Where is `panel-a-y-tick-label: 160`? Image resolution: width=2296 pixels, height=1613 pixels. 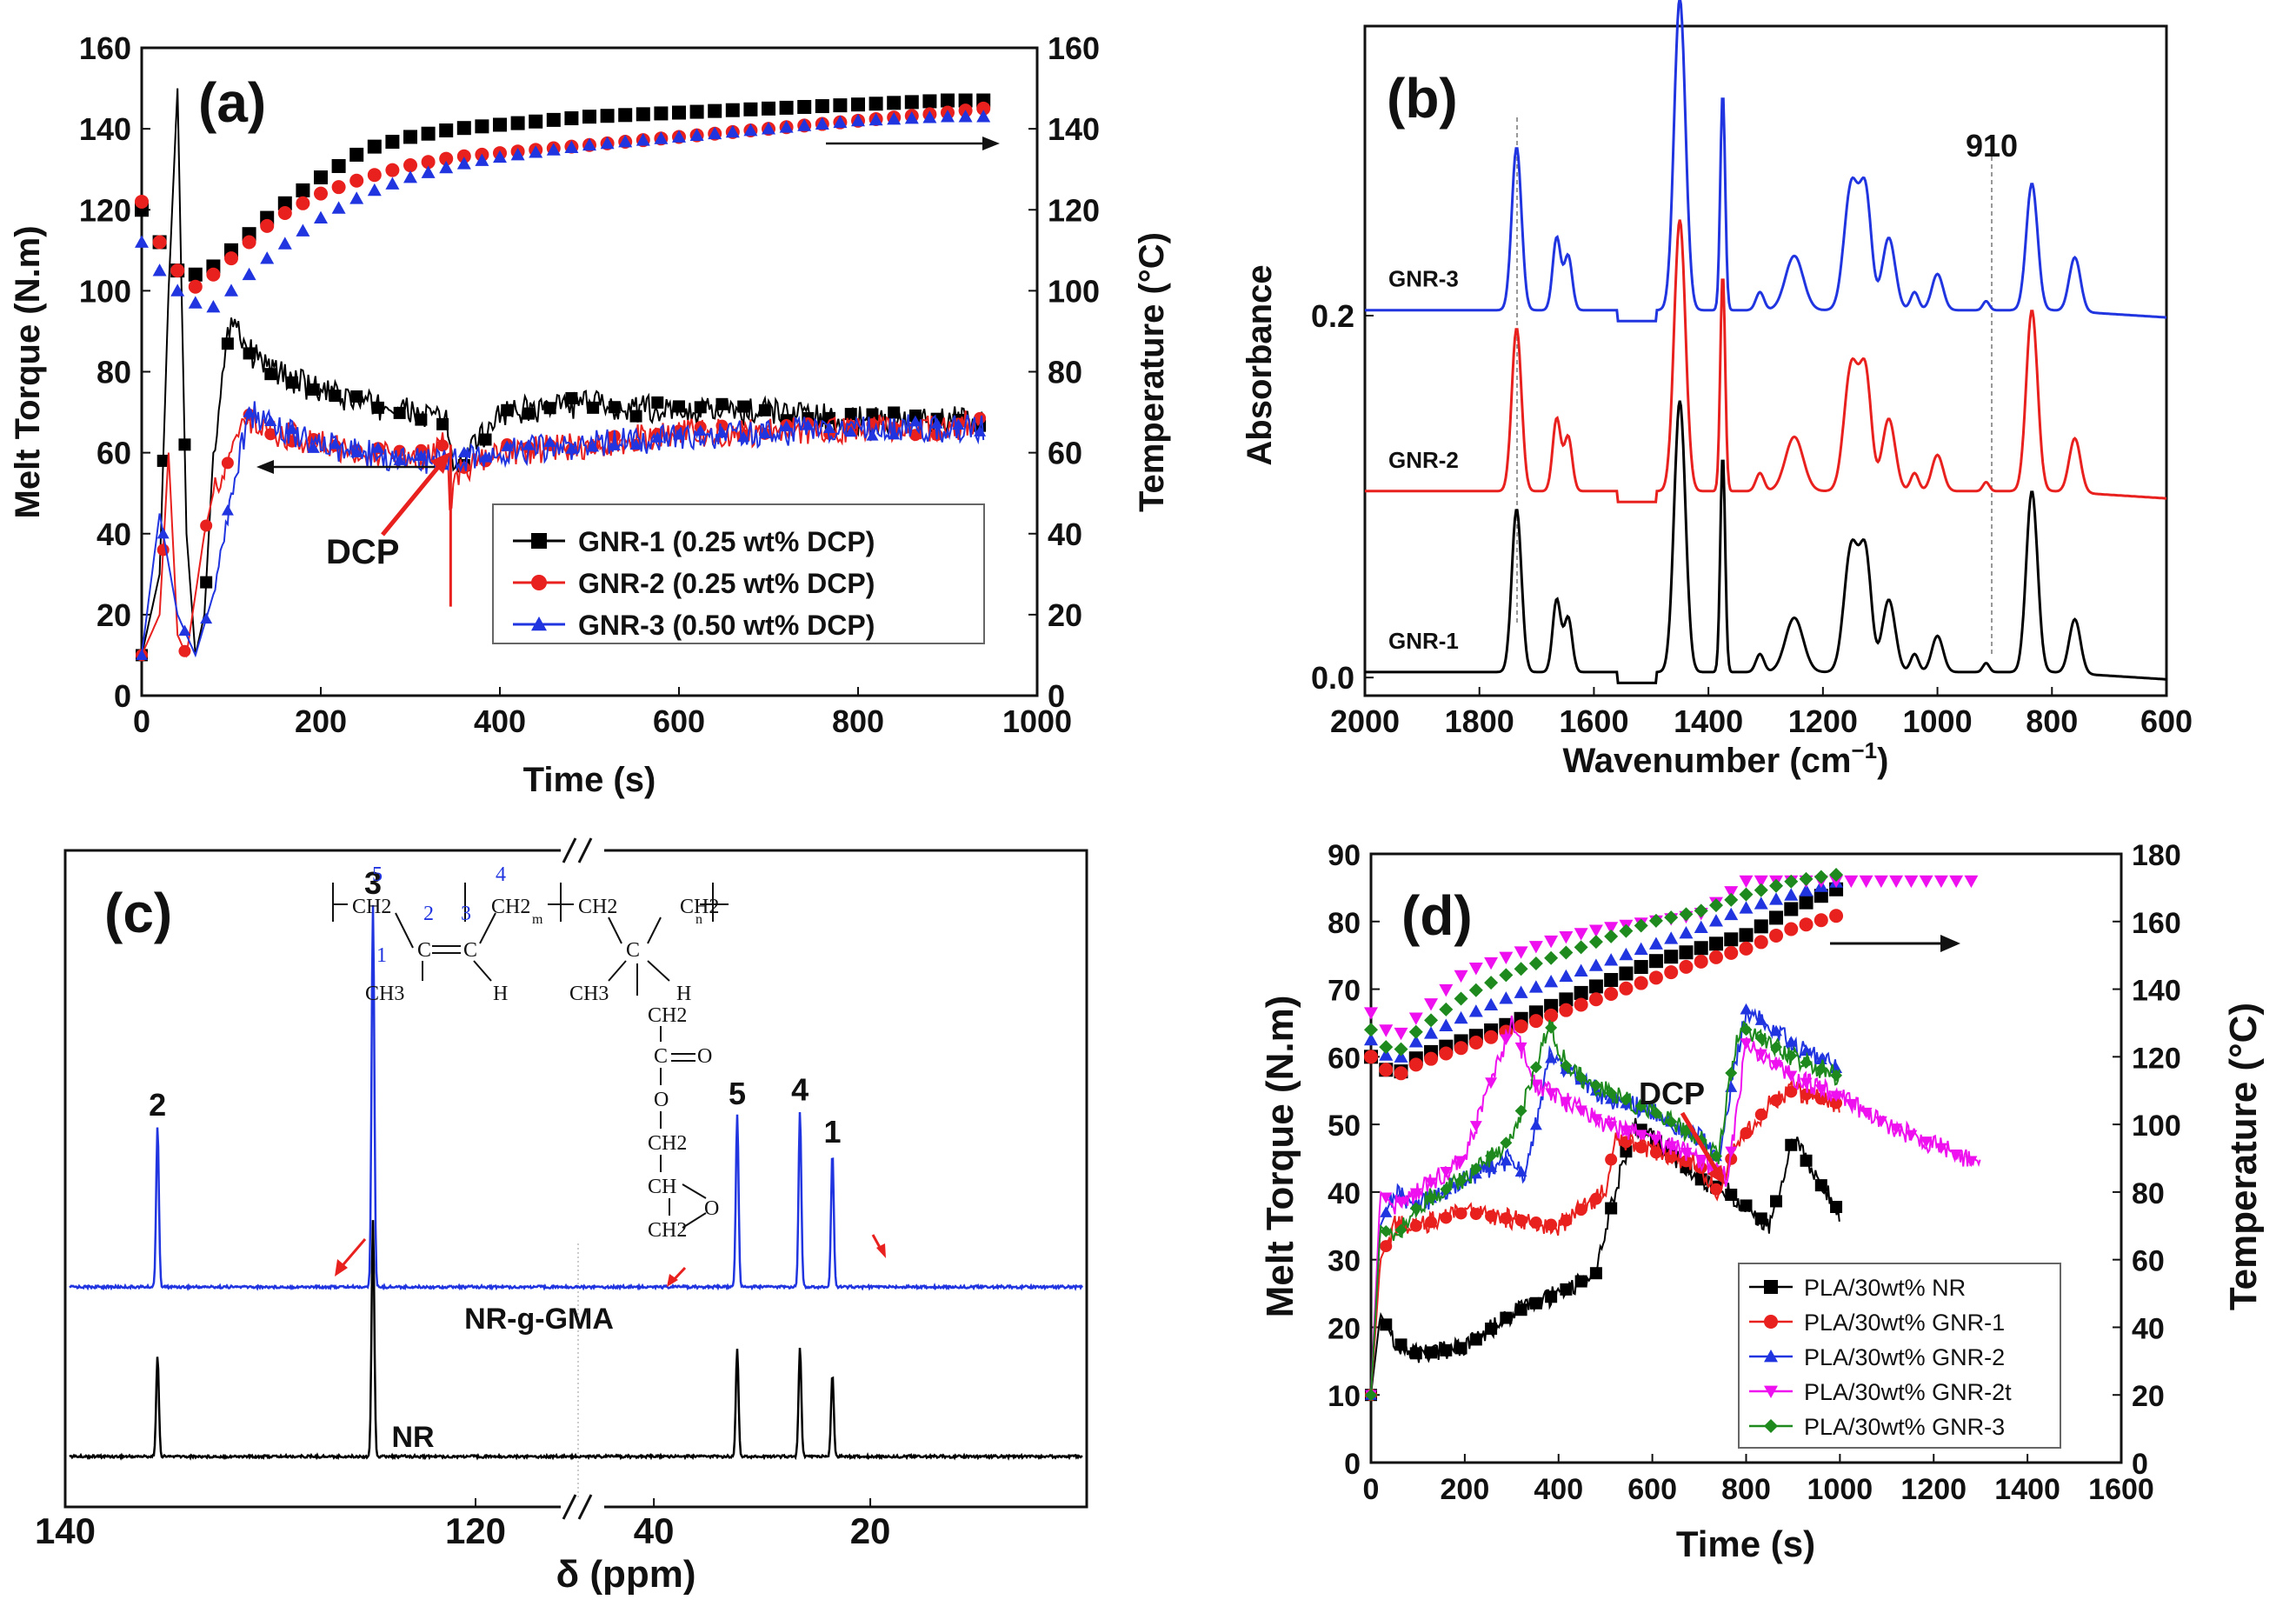 panel-a-y-tick-label: 160 is located at coordinates (105, 48).